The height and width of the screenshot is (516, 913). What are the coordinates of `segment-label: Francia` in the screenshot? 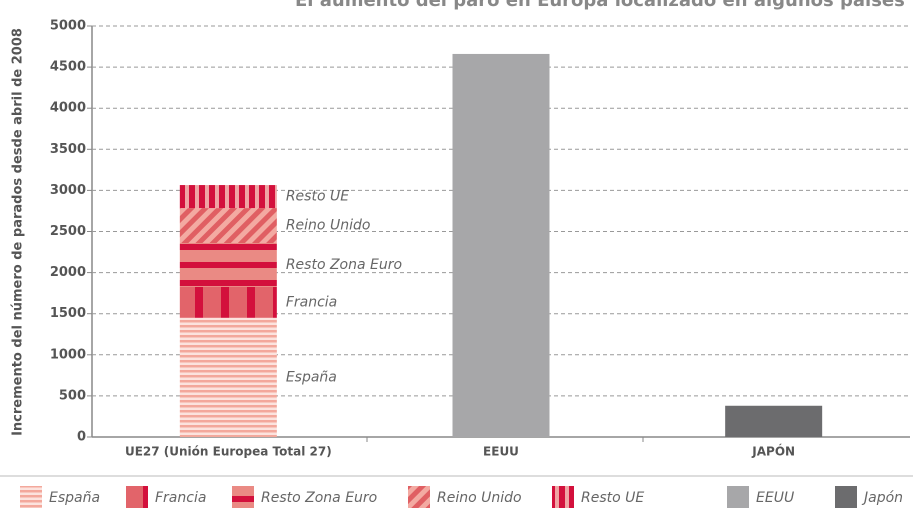 It's located at (311, 302).